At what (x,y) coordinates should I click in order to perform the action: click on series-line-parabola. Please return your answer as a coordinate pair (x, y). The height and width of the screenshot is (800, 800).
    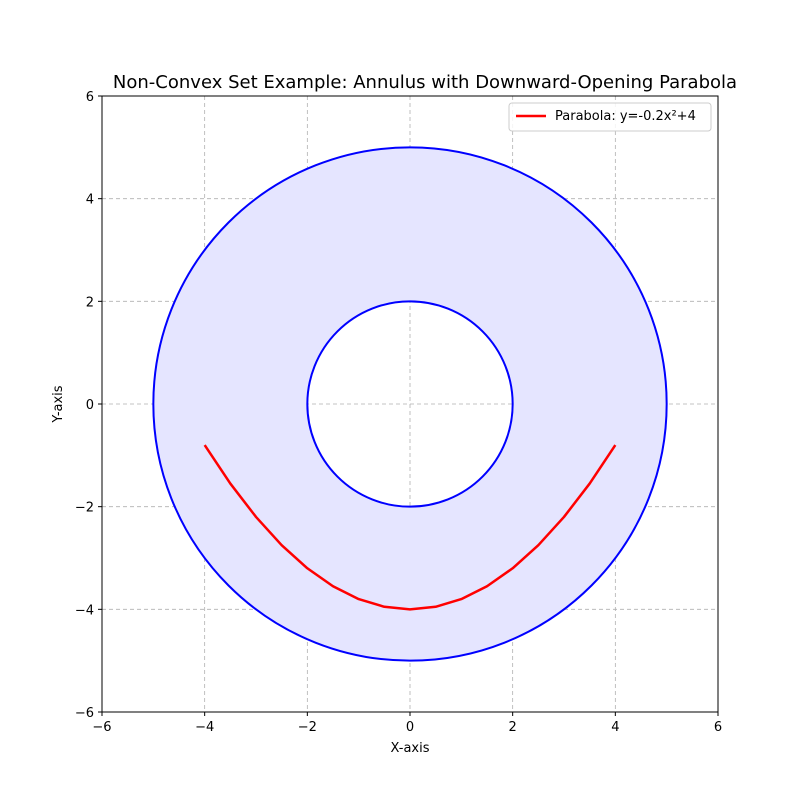
    Looking at the image, I should click on (410, 527).